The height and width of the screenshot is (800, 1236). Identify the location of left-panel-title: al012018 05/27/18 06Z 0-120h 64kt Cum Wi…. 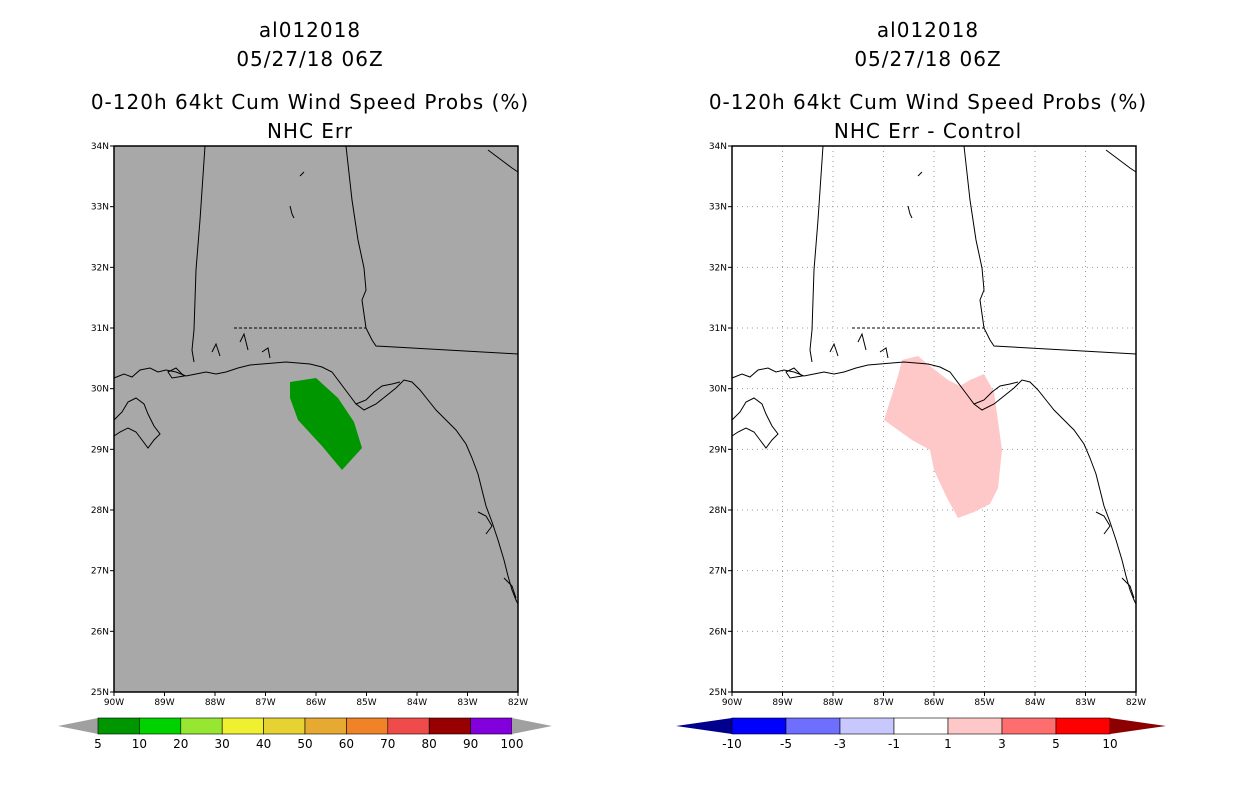
(310, 81).